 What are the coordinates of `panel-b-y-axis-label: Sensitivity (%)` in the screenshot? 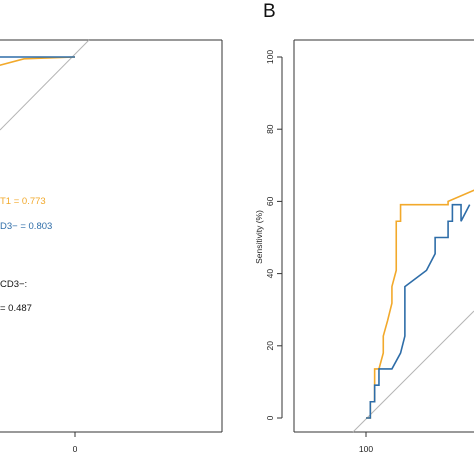 It's located at (259, 237).